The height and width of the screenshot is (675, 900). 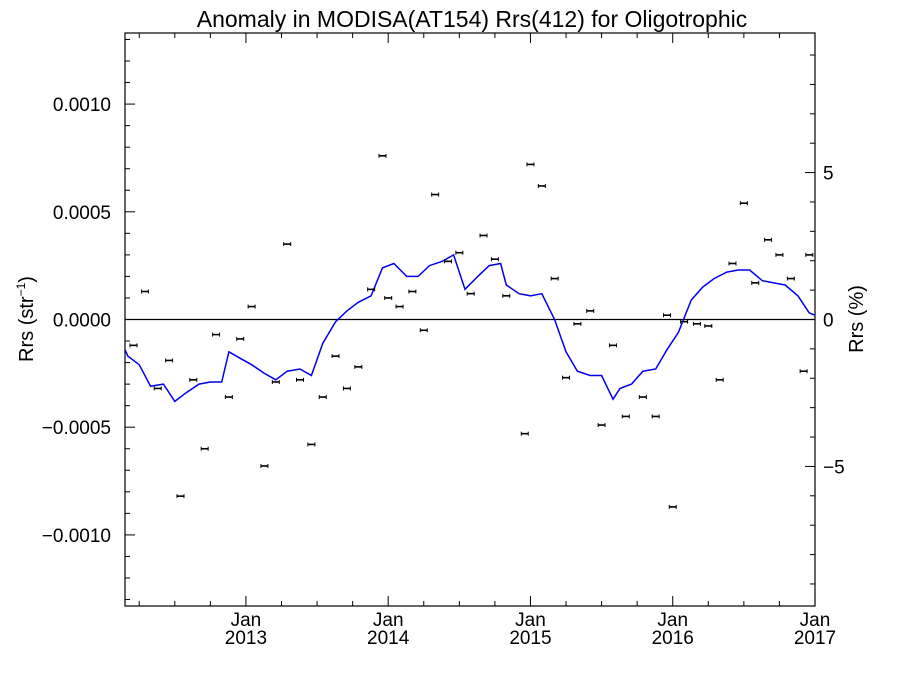 What do you see at coordinates (82, 321) in the screenshot?
I see `y-tick-label-left: 0.0000` at bounding box center [82, 321].